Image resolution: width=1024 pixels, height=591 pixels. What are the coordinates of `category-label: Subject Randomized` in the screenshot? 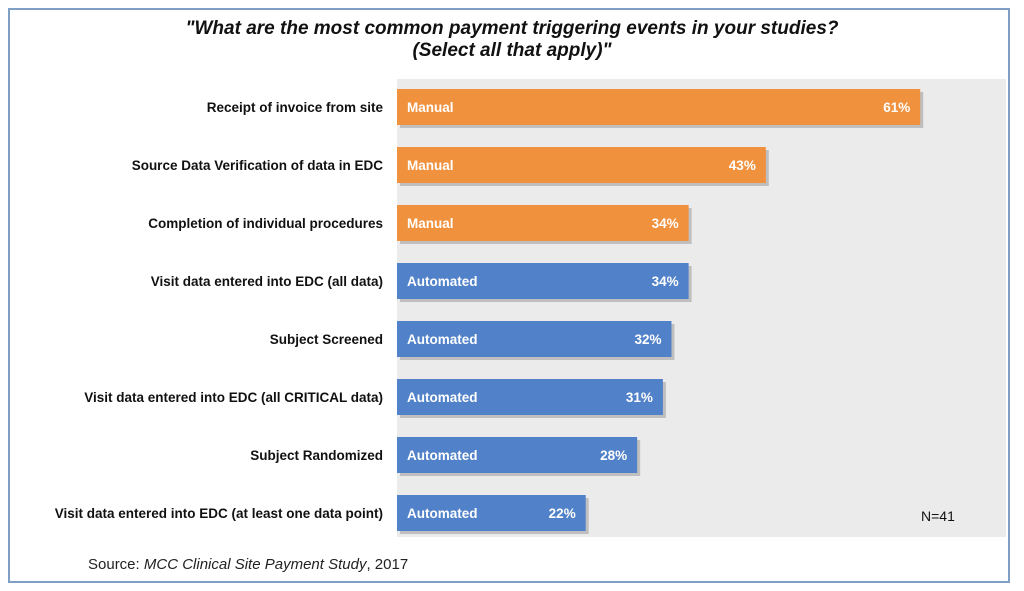 It's located at (316, 455).